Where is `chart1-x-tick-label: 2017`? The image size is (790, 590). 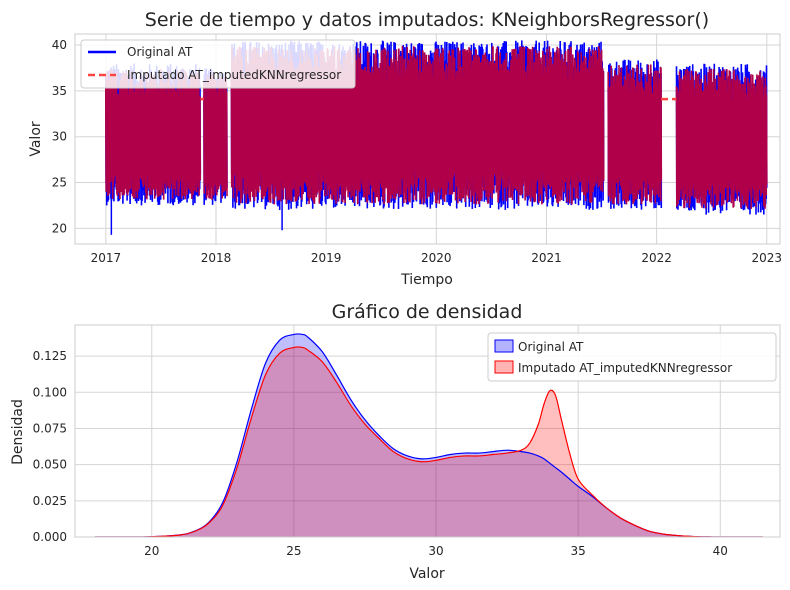
chart1-x-tick-label: 2017 is located at coordinates (106, 258).